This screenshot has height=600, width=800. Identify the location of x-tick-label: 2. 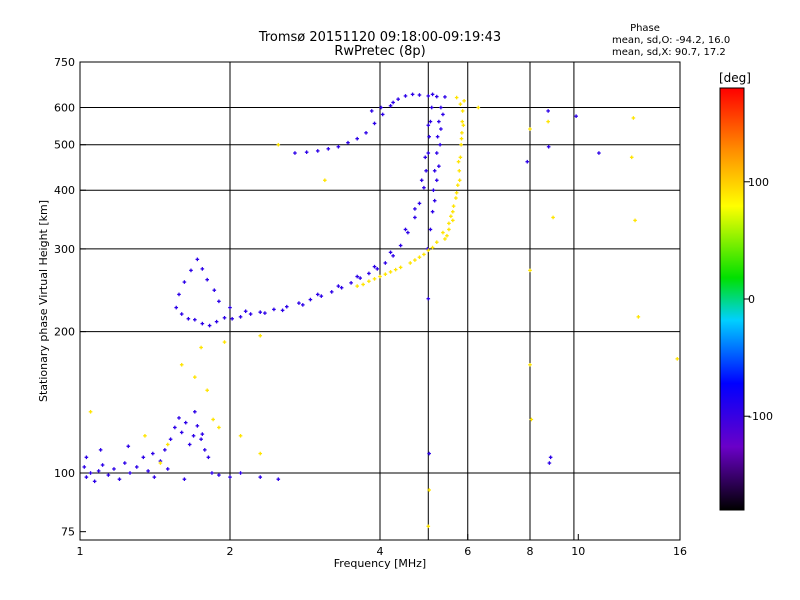
(230, 551).